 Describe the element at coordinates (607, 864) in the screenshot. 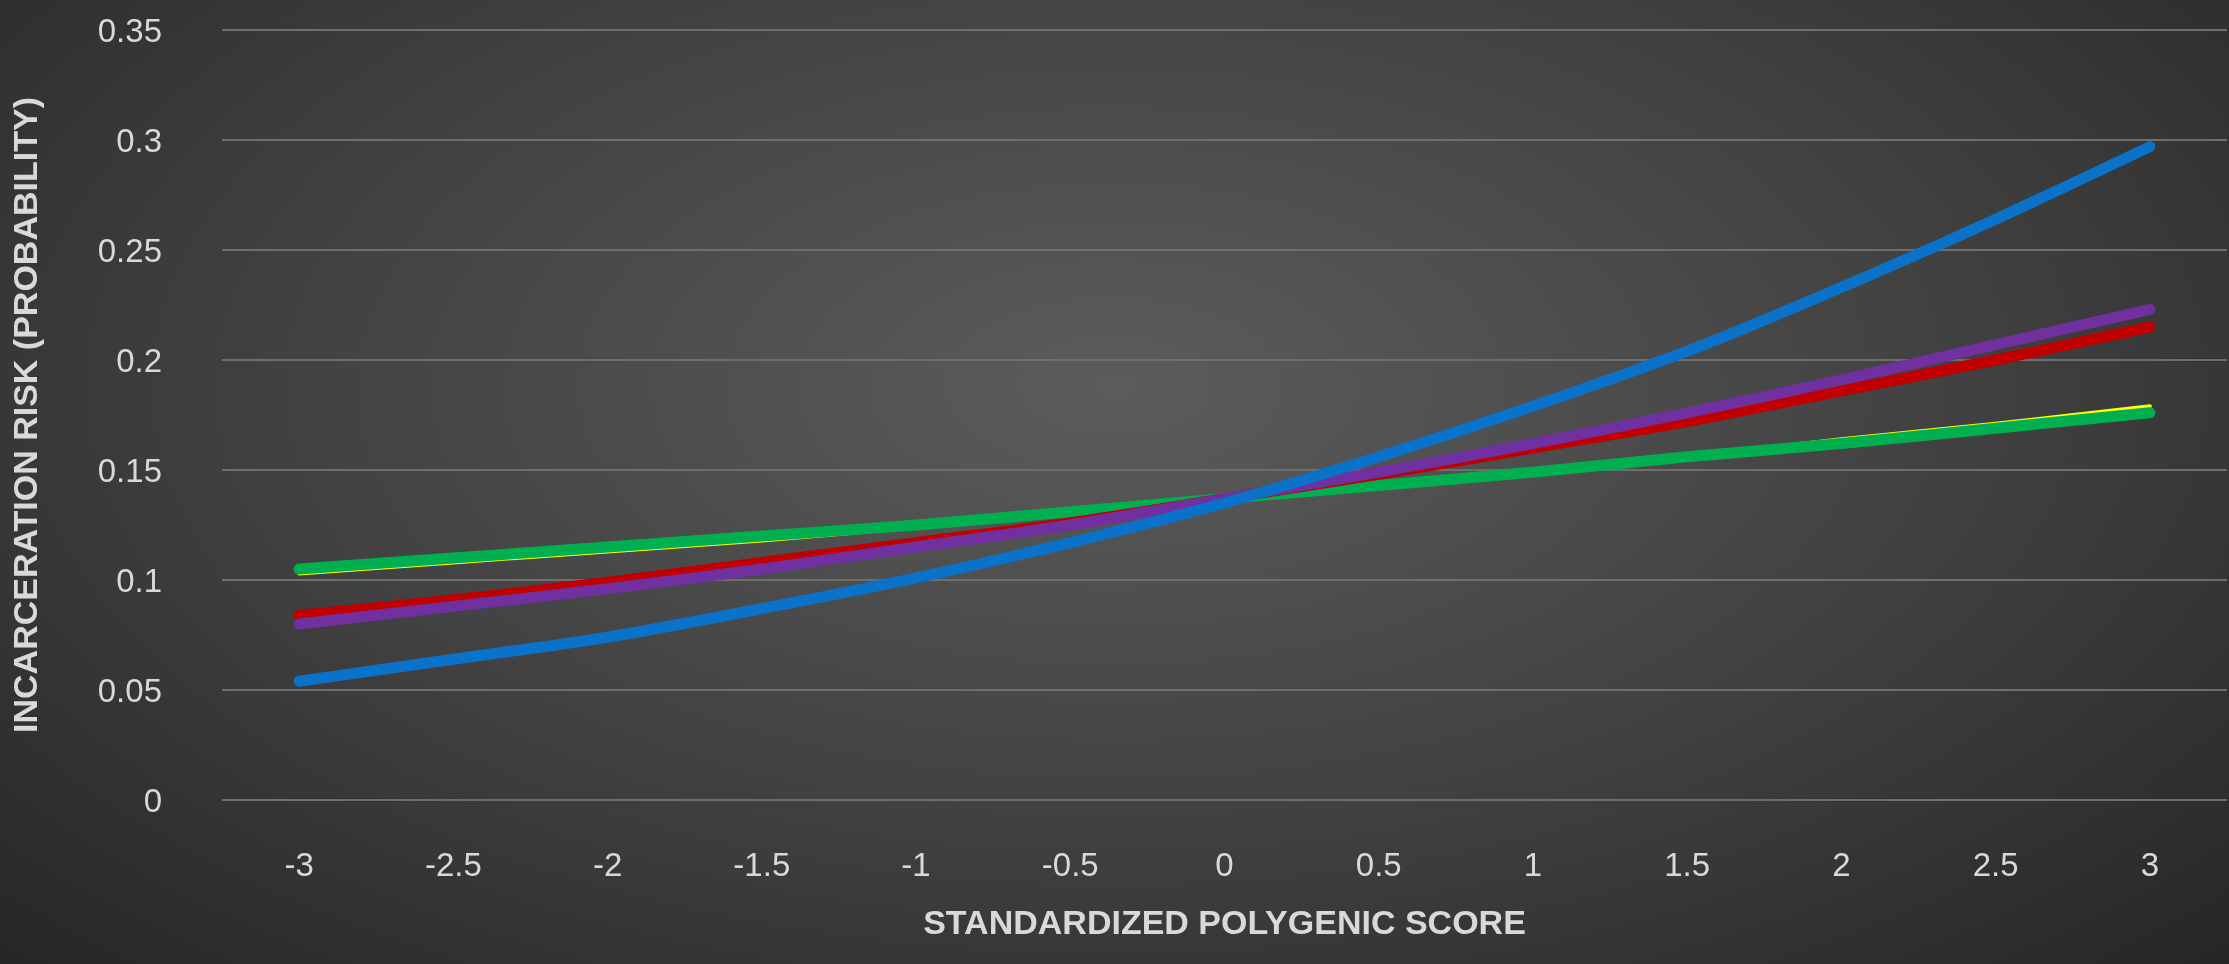

I see `x-tick-label: -2` at that location.